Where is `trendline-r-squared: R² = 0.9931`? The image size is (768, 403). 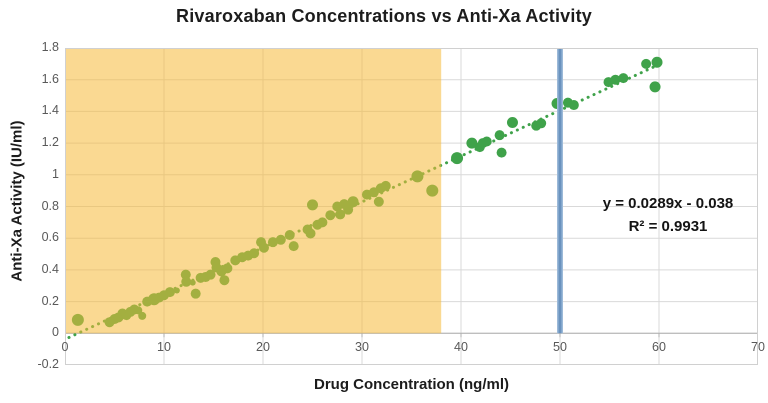 trendline-r-squared: R² = 0.9931 is located at coordinates (668, 226).